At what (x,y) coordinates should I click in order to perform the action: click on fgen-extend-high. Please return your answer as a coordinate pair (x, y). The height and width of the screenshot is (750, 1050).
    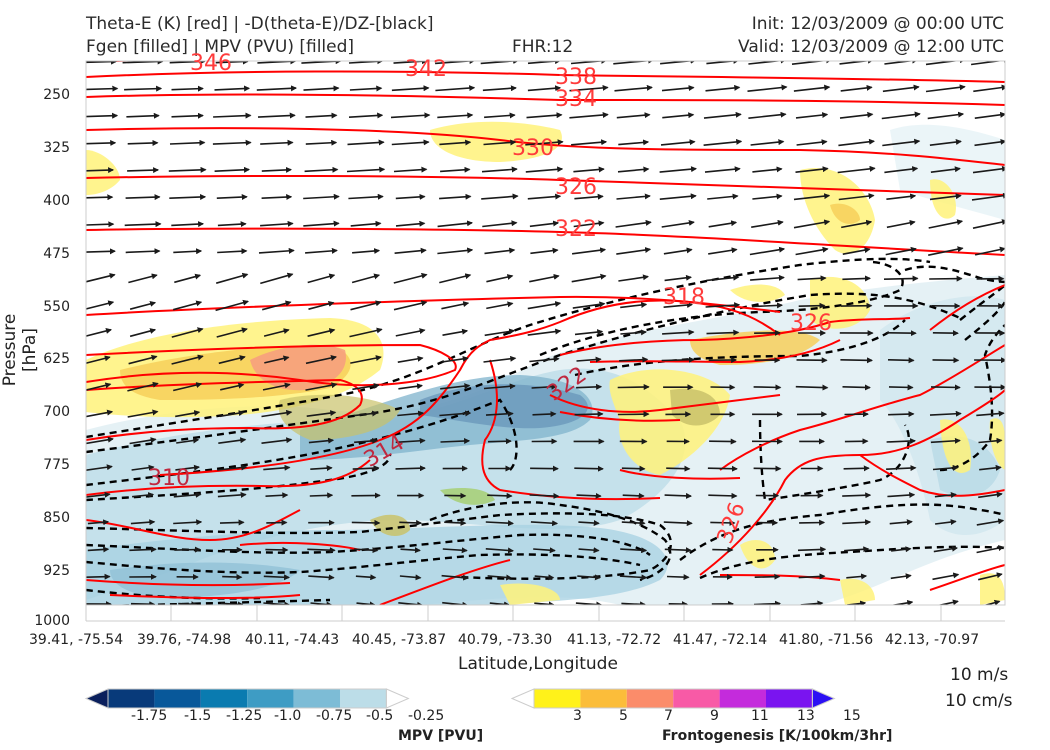
    Looking at the image, I should click on (823, 698).